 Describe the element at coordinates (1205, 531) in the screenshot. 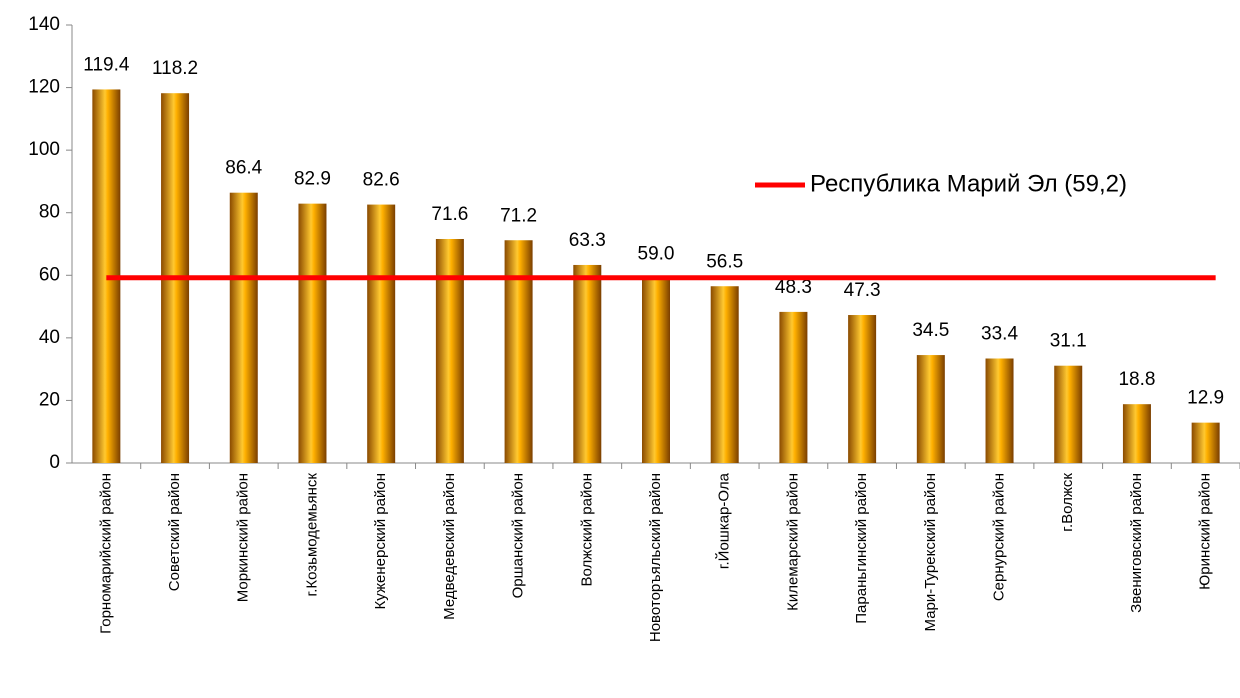

I see `x-tick-label: Юринский район` at that location.